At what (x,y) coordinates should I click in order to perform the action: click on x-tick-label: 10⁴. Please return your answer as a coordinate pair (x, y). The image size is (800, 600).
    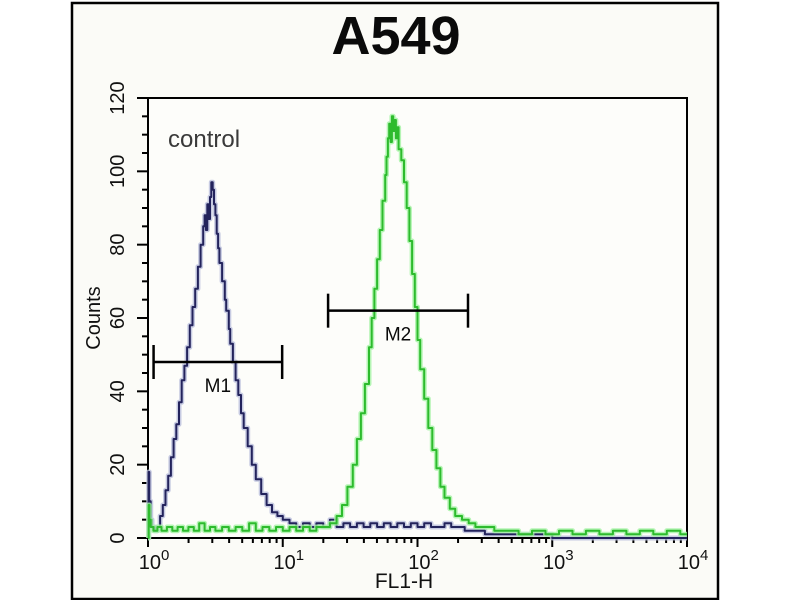
    Looking at the image, I should click on (693, 560).